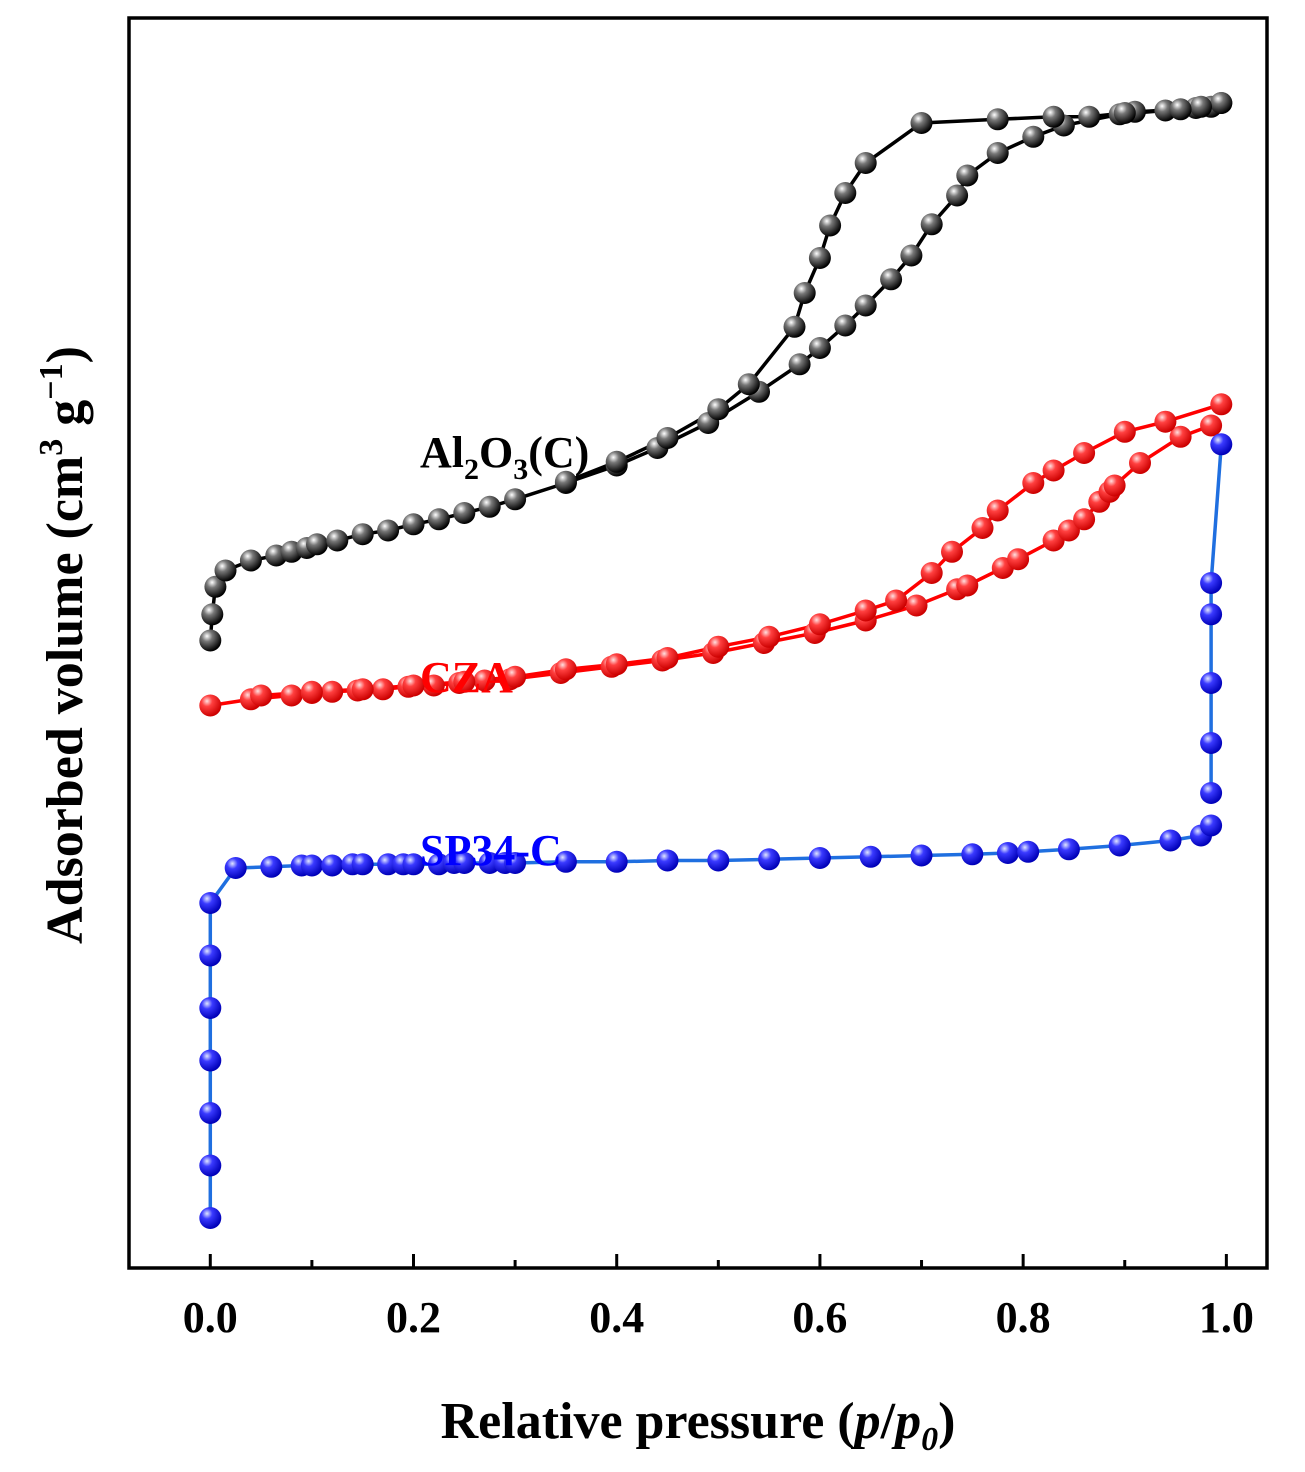 This screenshot has height=1472, width=1305. What do you see at coordinates (1226, 1317) in the screenshot?
I see `x-tick-label: 1.0` at bounding box center [1226, 1317].